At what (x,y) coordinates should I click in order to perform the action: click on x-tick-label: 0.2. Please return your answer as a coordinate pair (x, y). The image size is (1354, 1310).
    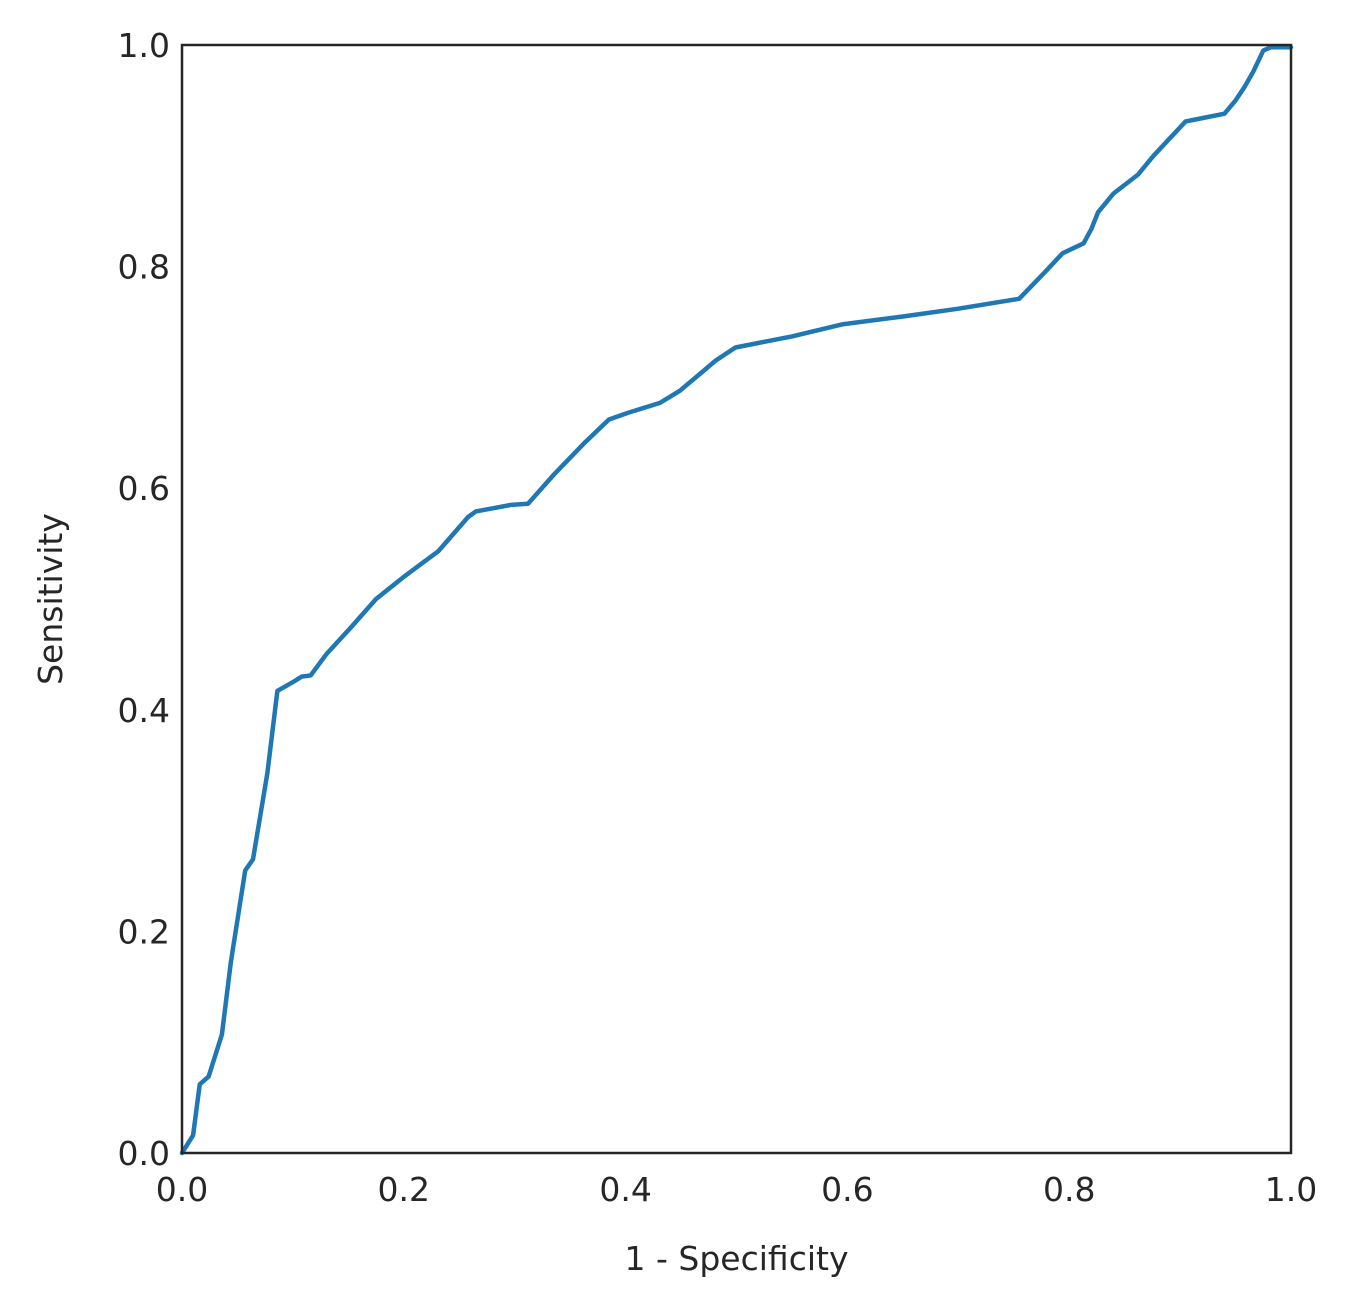
    Looking at the image, I should click on (404, 1189).